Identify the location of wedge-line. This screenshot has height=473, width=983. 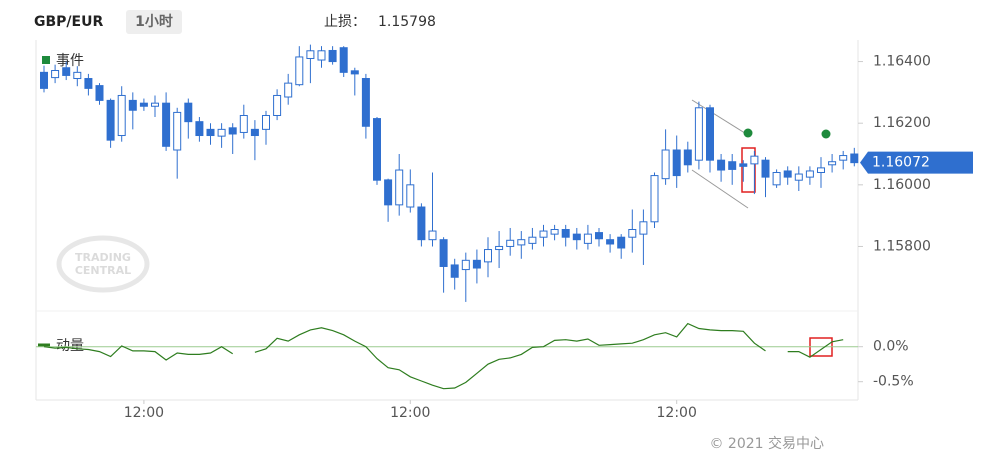
(720, 117).